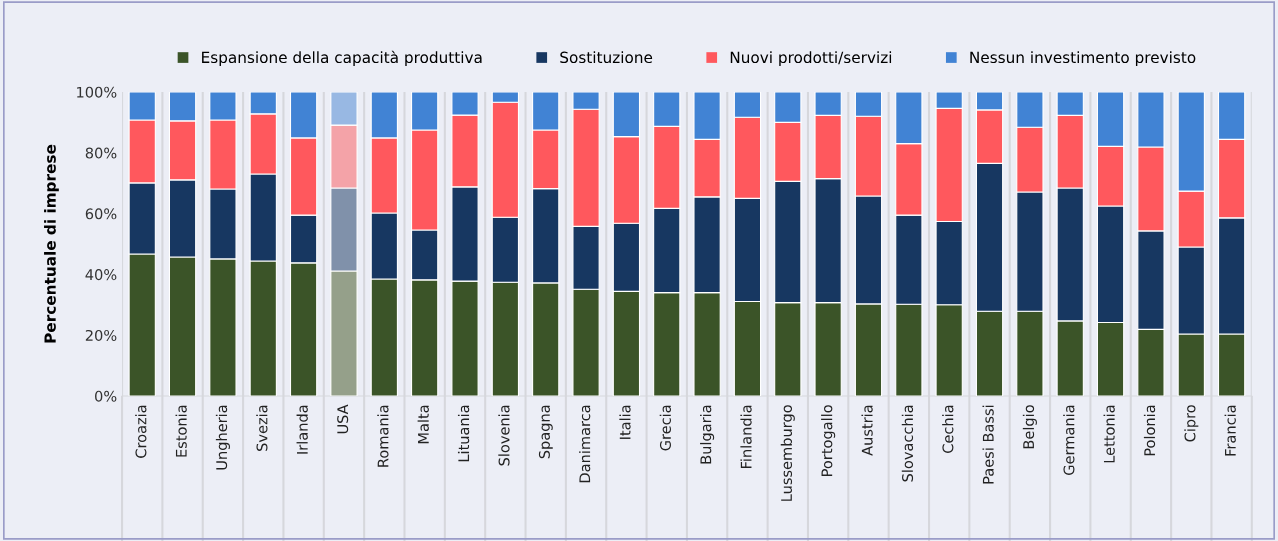 This screenshot has width=1278, height=541. What do you see at coordinates (1069, 440) in the screenshot?
I see `x-tick-label: Germania` at bounding box center [1069, 440].